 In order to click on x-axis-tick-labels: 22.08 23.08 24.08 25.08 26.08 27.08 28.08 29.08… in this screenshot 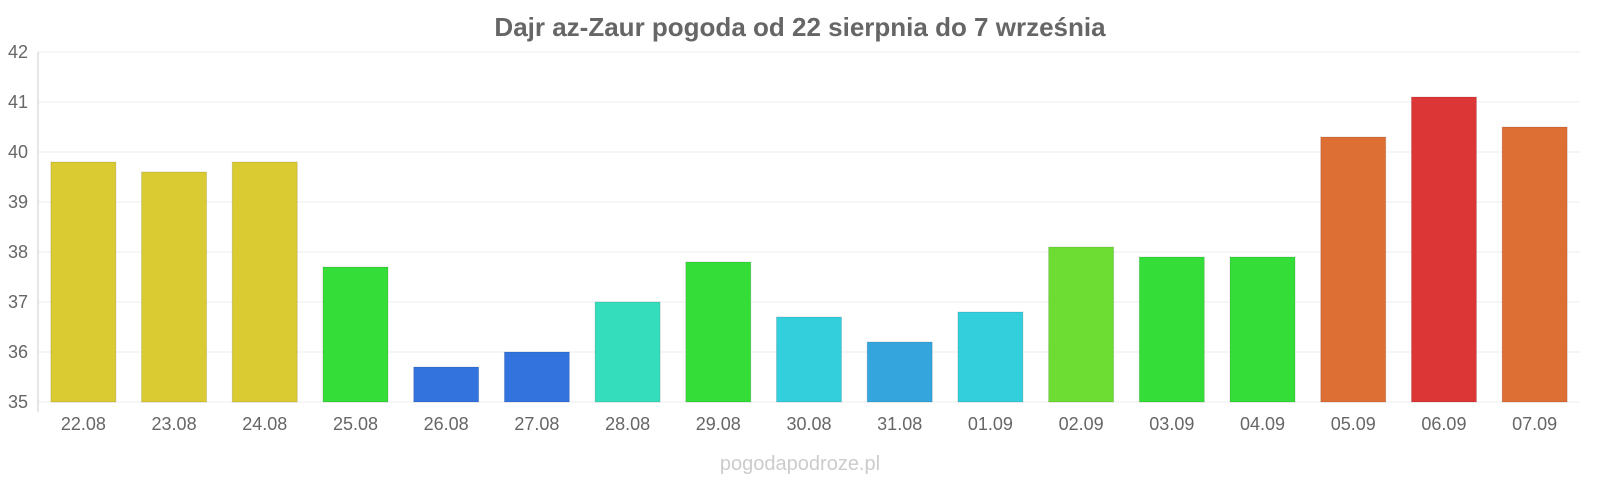, I will do `click(809, 424)`.